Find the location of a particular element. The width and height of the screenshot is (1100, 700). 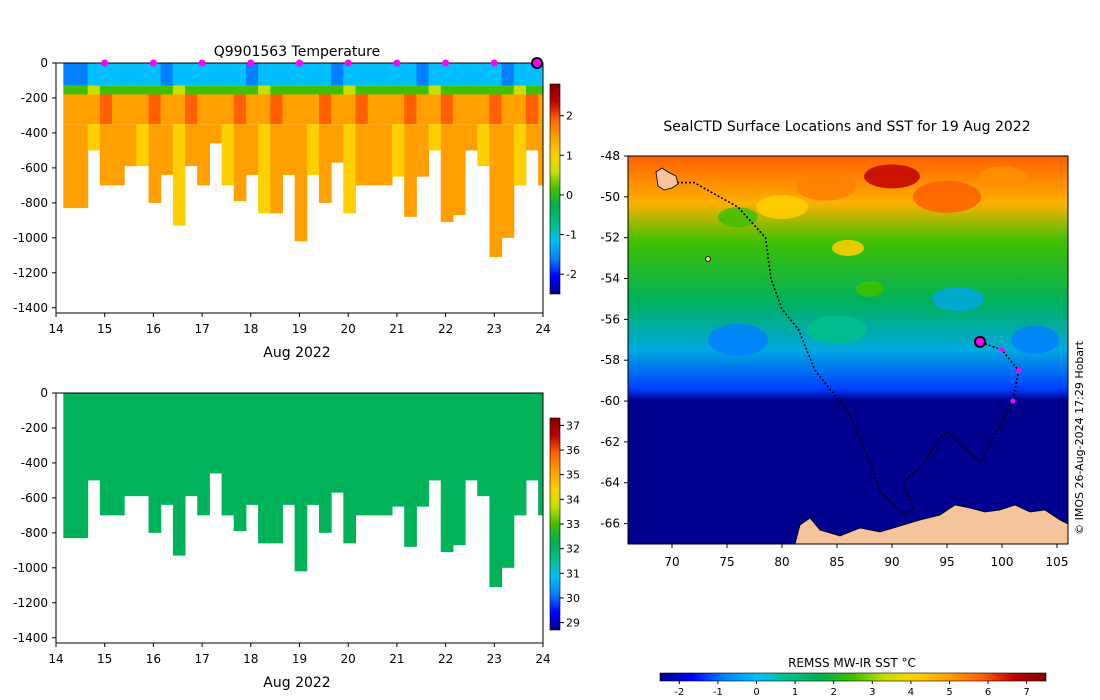

colorbar-tick-label: -2 is located at coordinates (571, 274).